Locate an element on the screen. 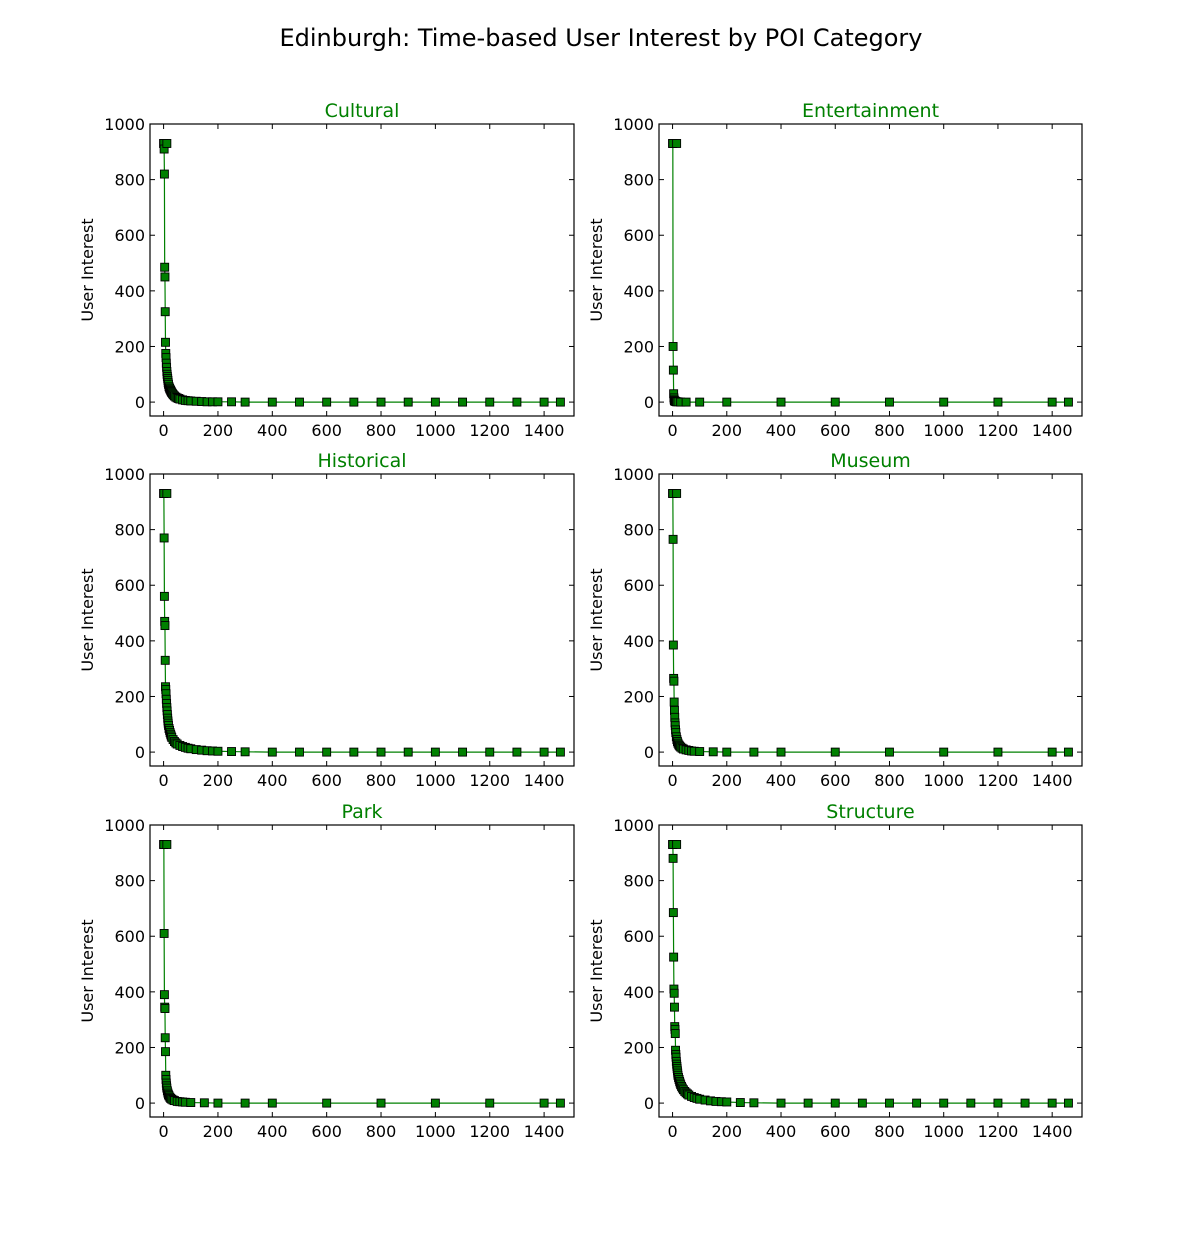  y-tick-label: 200 is located at coordinates (129, 1047).